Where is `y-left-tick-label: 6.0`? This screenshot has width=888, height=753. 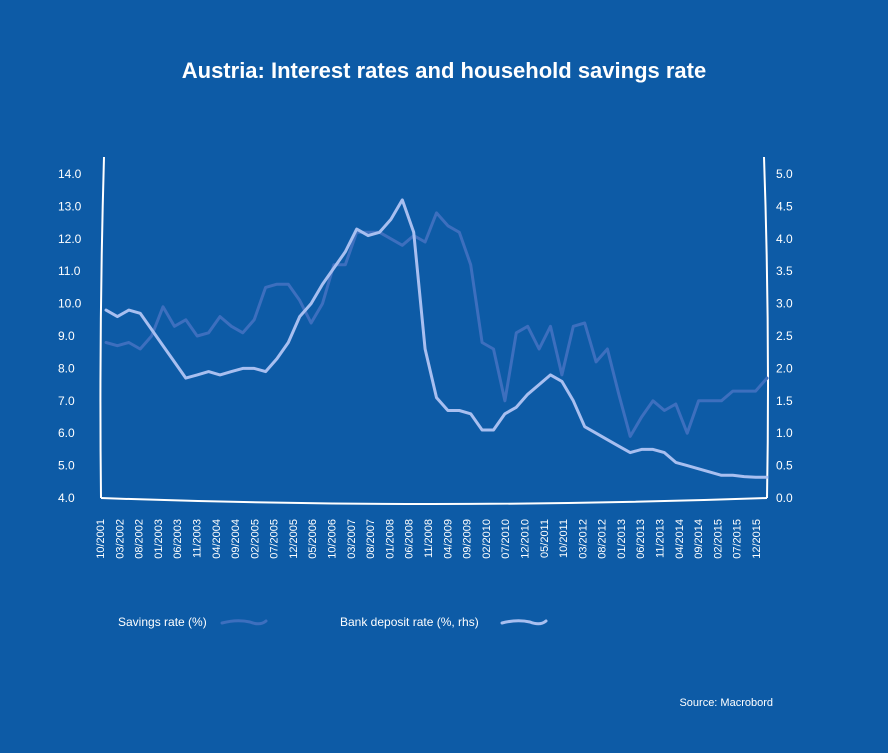 y-left-tick-label: 6.0 is located at coordinates (66, 433).